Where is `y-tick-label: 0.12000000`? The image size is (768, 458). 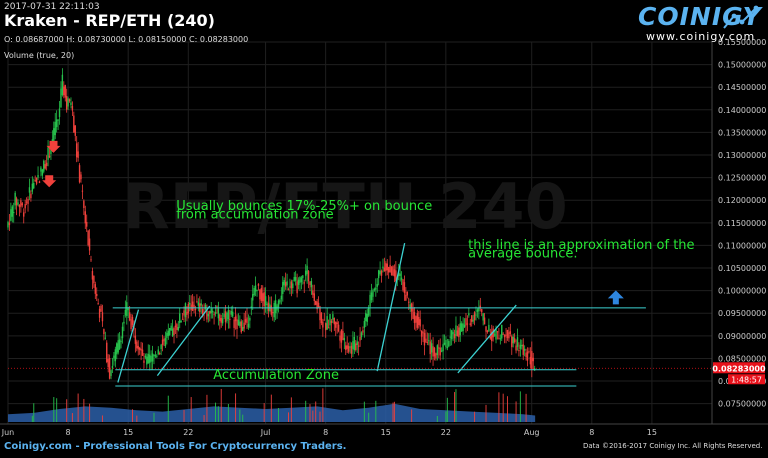 y-tick-label: 0.12000000 is located at coordinates (742, 200).